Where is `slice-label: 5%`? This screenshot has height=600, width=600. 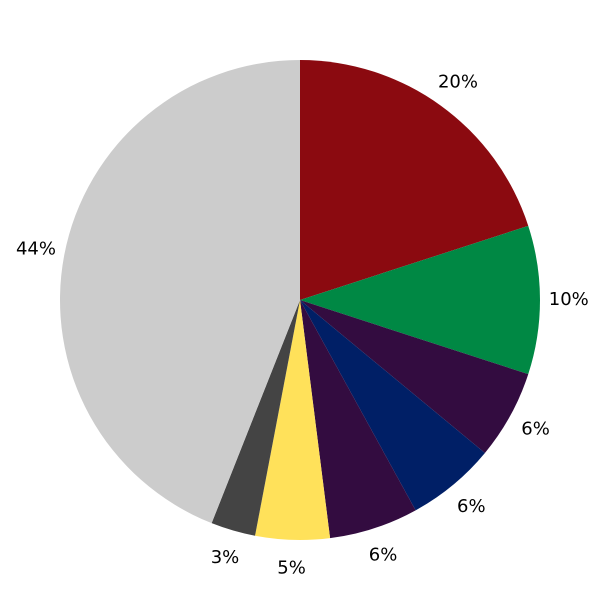
slice-label: 5% is located at coordinates (291, 568).